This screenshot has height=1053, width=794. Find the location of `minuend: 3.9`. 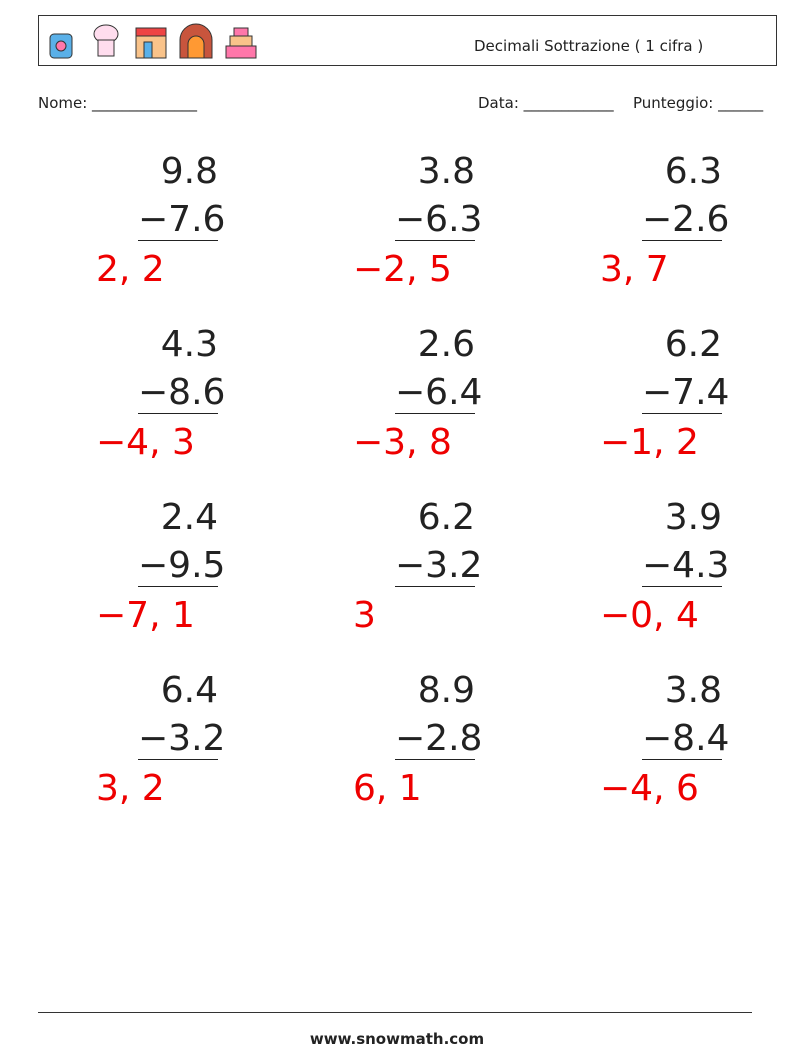

minuend: 3.9 is located at coordinates (693, 517).